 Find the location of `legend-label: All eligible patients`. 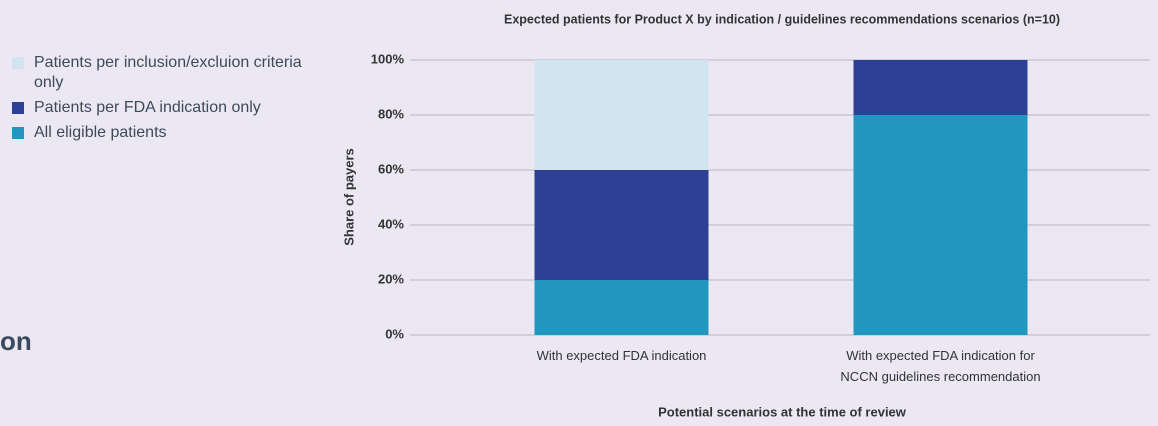

legend-label: All eligible patients is located at coordinates (100, 132).